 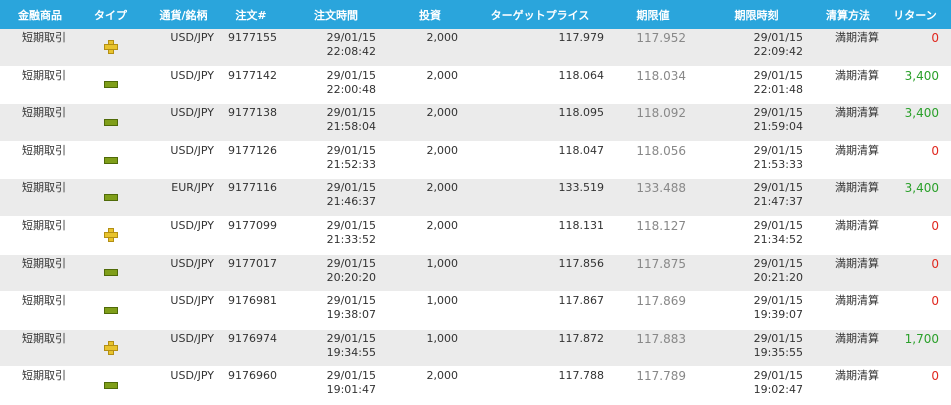 What do you see at coordinates (252, 75) in the screenshot?
I see `order-number-cell: 9177142` at bounding box center [252, 75].